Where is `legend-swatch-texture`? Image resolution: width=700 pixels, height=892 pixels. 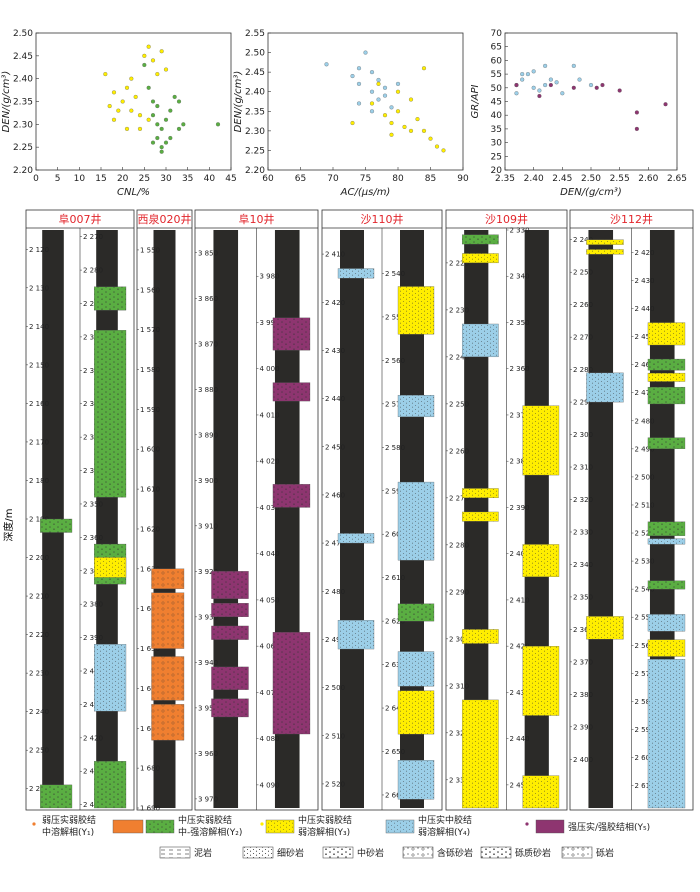
legend-swatch-texture is located at coordinates (280, 826).